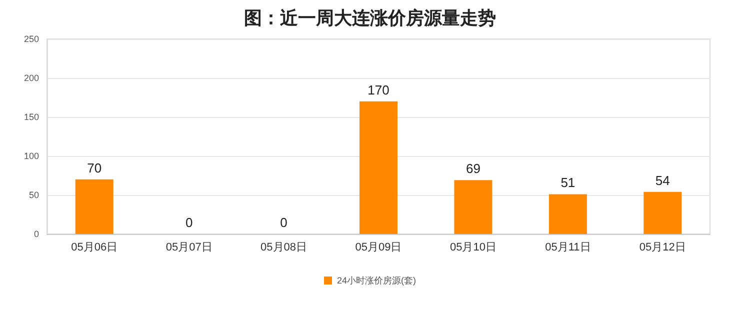 This screenshot has width=740, height=312. What do you see at coordinates (31, 156) in the screenshot?
I see `y-tick-label: 100` at bounding box center [31, 156].